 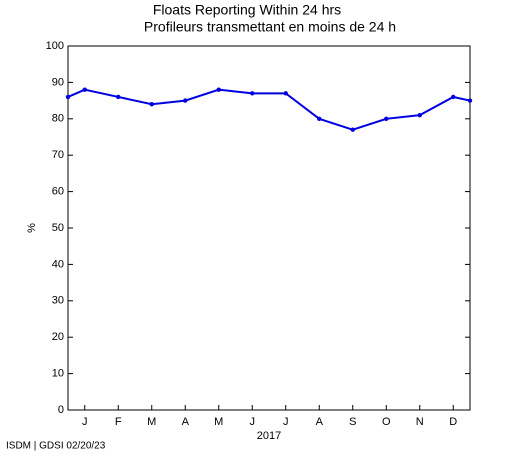 What do you see at coordinates (247, 10) in the screenshot?
I see `chart-title: Floats Reporting Within 24 hrs` at bounding box center [247, 10].